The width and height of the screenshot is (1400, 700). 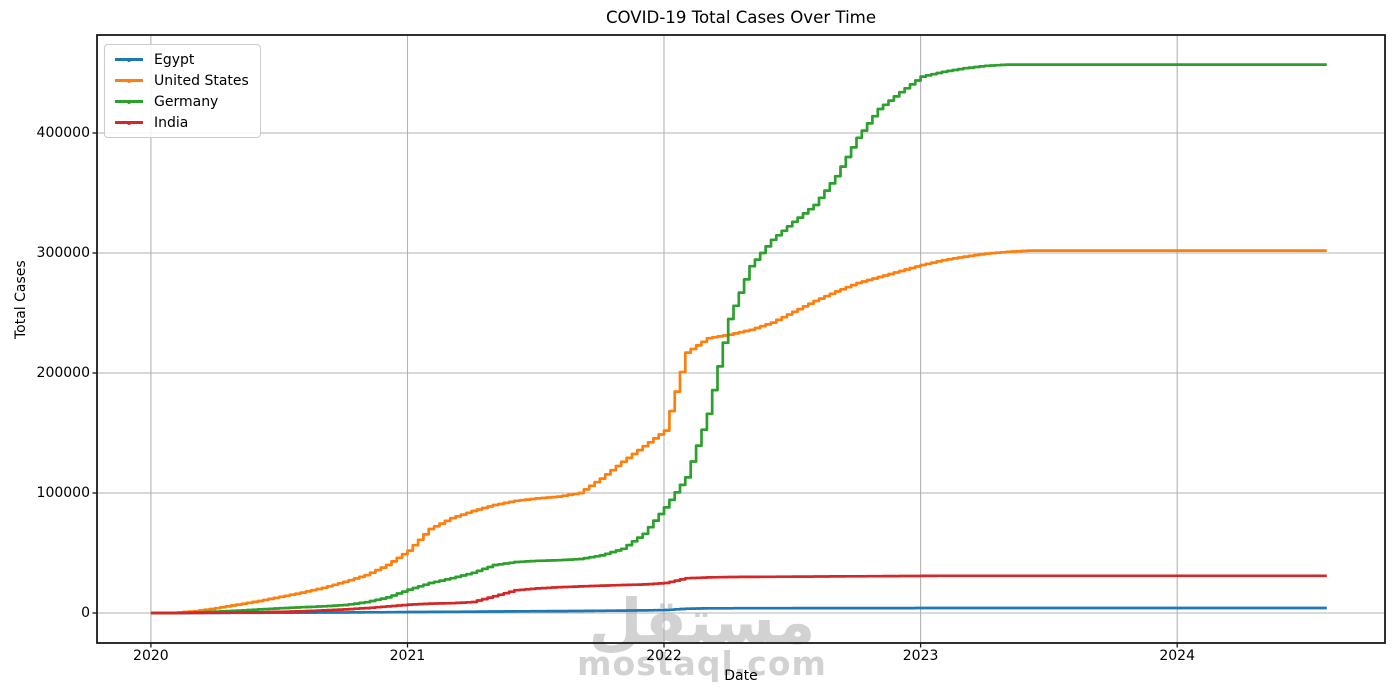 I want to click on y-tick-label: 400000, so click(x=63, y=132).